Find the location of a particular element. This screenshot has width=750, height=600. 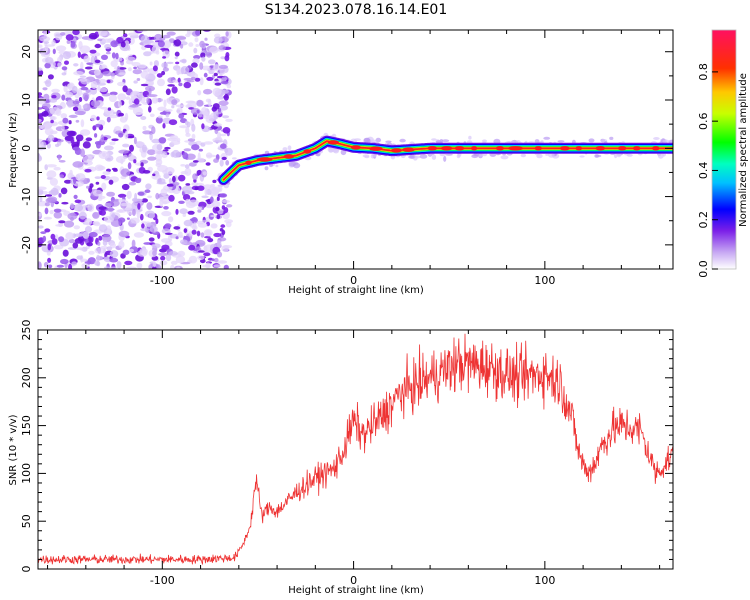

colorbar-gradient is located at coordinates (724, 149).